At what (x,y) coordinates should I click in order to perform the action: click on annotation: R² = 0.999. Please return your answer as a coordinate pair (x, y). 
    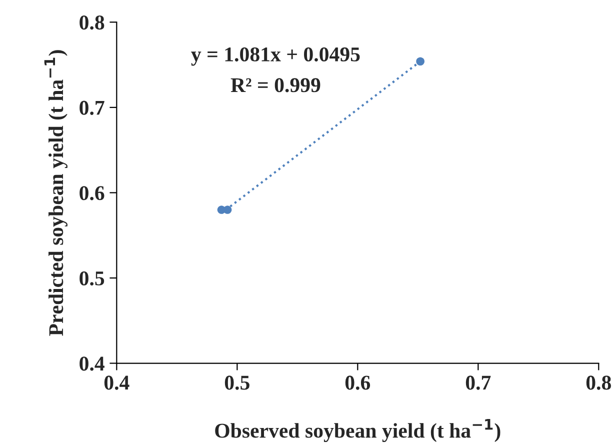
    Looking at the image, I should click on (275, 85).